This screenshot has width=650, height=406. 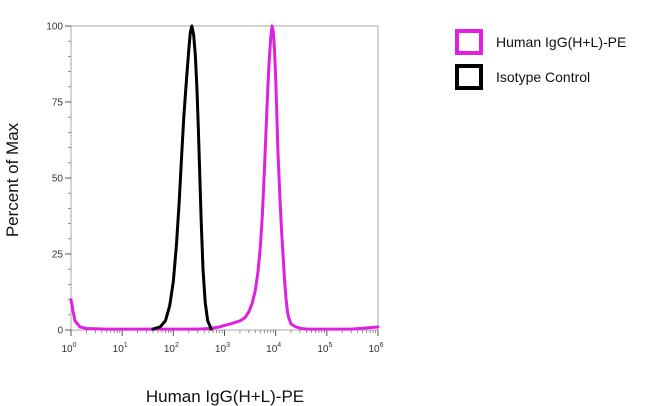 I want to click on x-tick-label: 10⁶, so click(x=375, y=348).